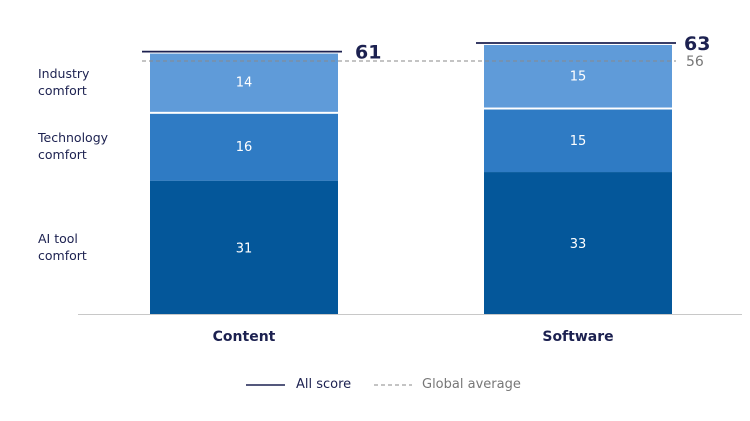  Describe the element at coordinates (471, 384) in the screenshot. I see `legend-global-average: Global average` at that location.